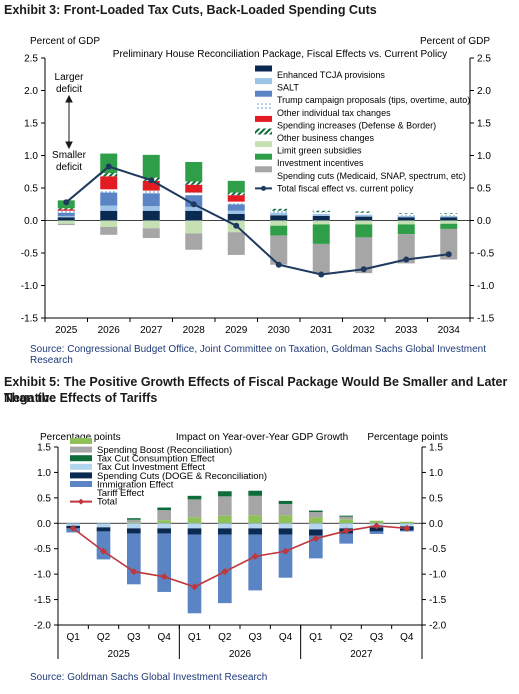 This screenshot has width=519, height=694. What do you see at coordinates (109, 330) in the screenshot?
I see `x-tick-label: 2026` at bounding box center [109, 330].